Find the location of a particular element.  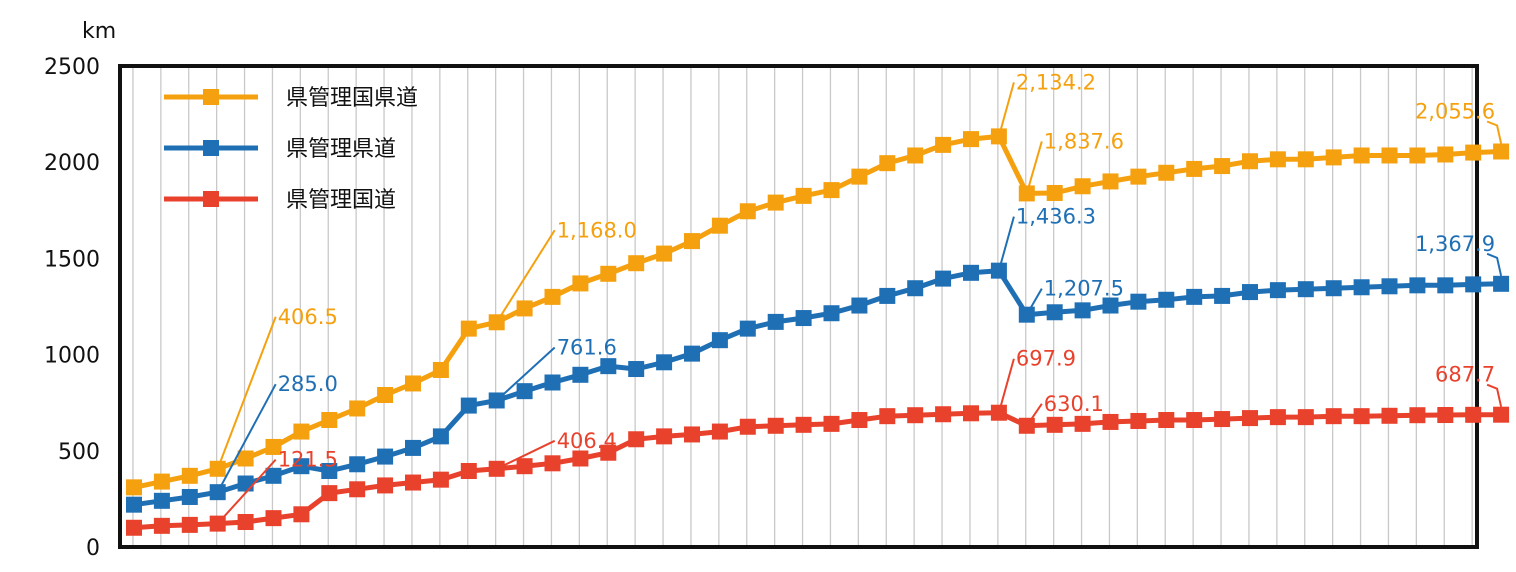

legend-label: 県管理国道 is located at coordinates (341, 200).